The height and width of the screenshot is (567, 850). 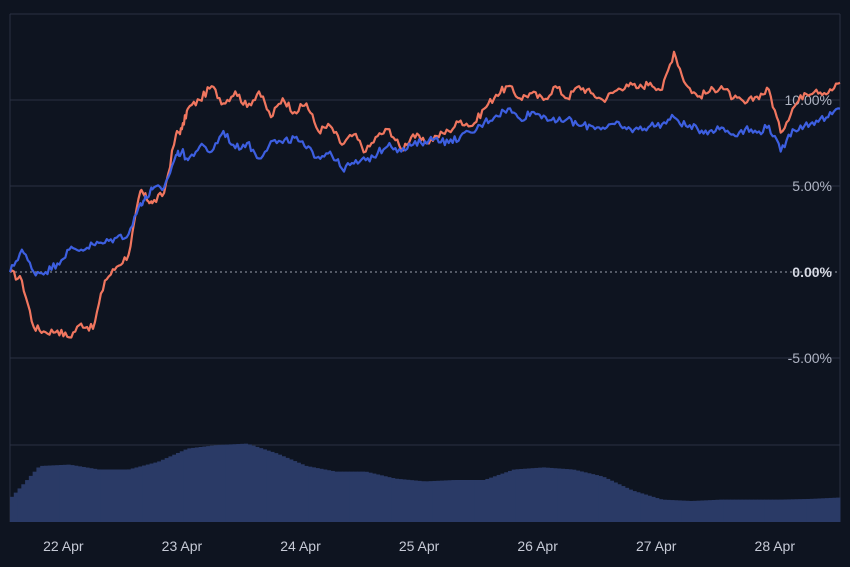 What do you see at coordinates (63, 546) in the screenshot?
I see `x-tick-label: 22 Apr` at bounding box center [63, 546].